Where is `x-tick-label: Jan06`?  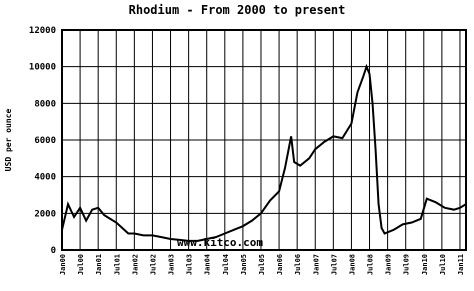
x-tick-label: Jan06 is located at coordinates (280, 264).